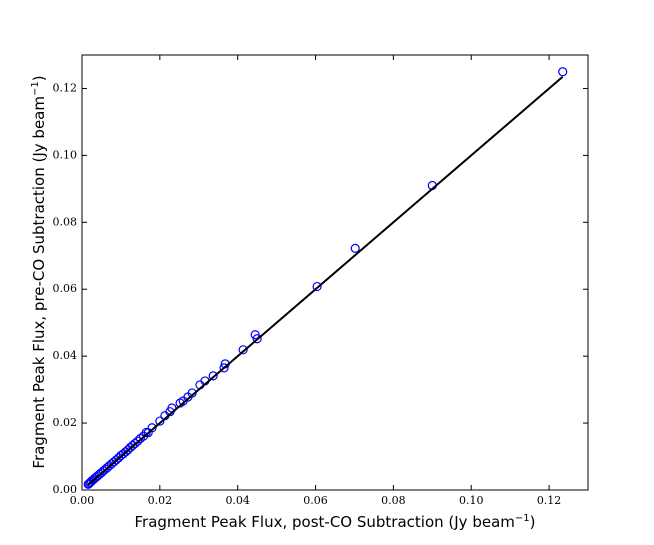 The width and height of the screenshot is (654, 545). Describe the element at coordinates (393, 500) in the screenshot. I see `x-tick-label: 0.08` at that location.